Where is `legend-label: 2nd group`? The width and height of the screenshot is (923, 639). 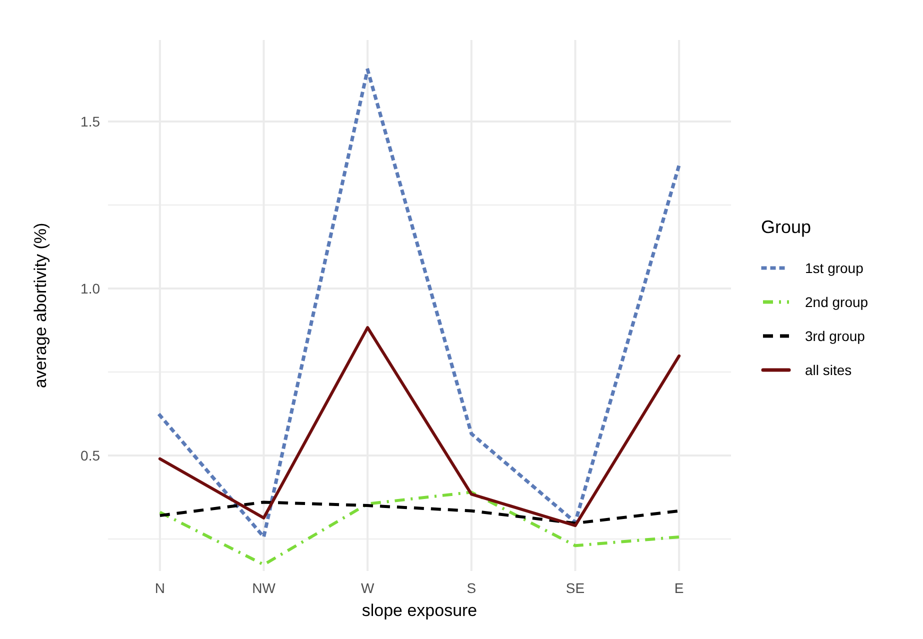
legend-label: 2nd group is located at coordinates (836, 302).